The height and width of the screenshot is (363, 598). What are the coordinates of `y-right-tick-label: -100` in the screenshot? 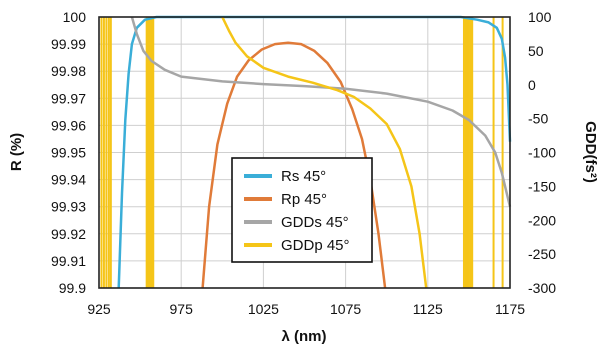 It's located at (542, 153).